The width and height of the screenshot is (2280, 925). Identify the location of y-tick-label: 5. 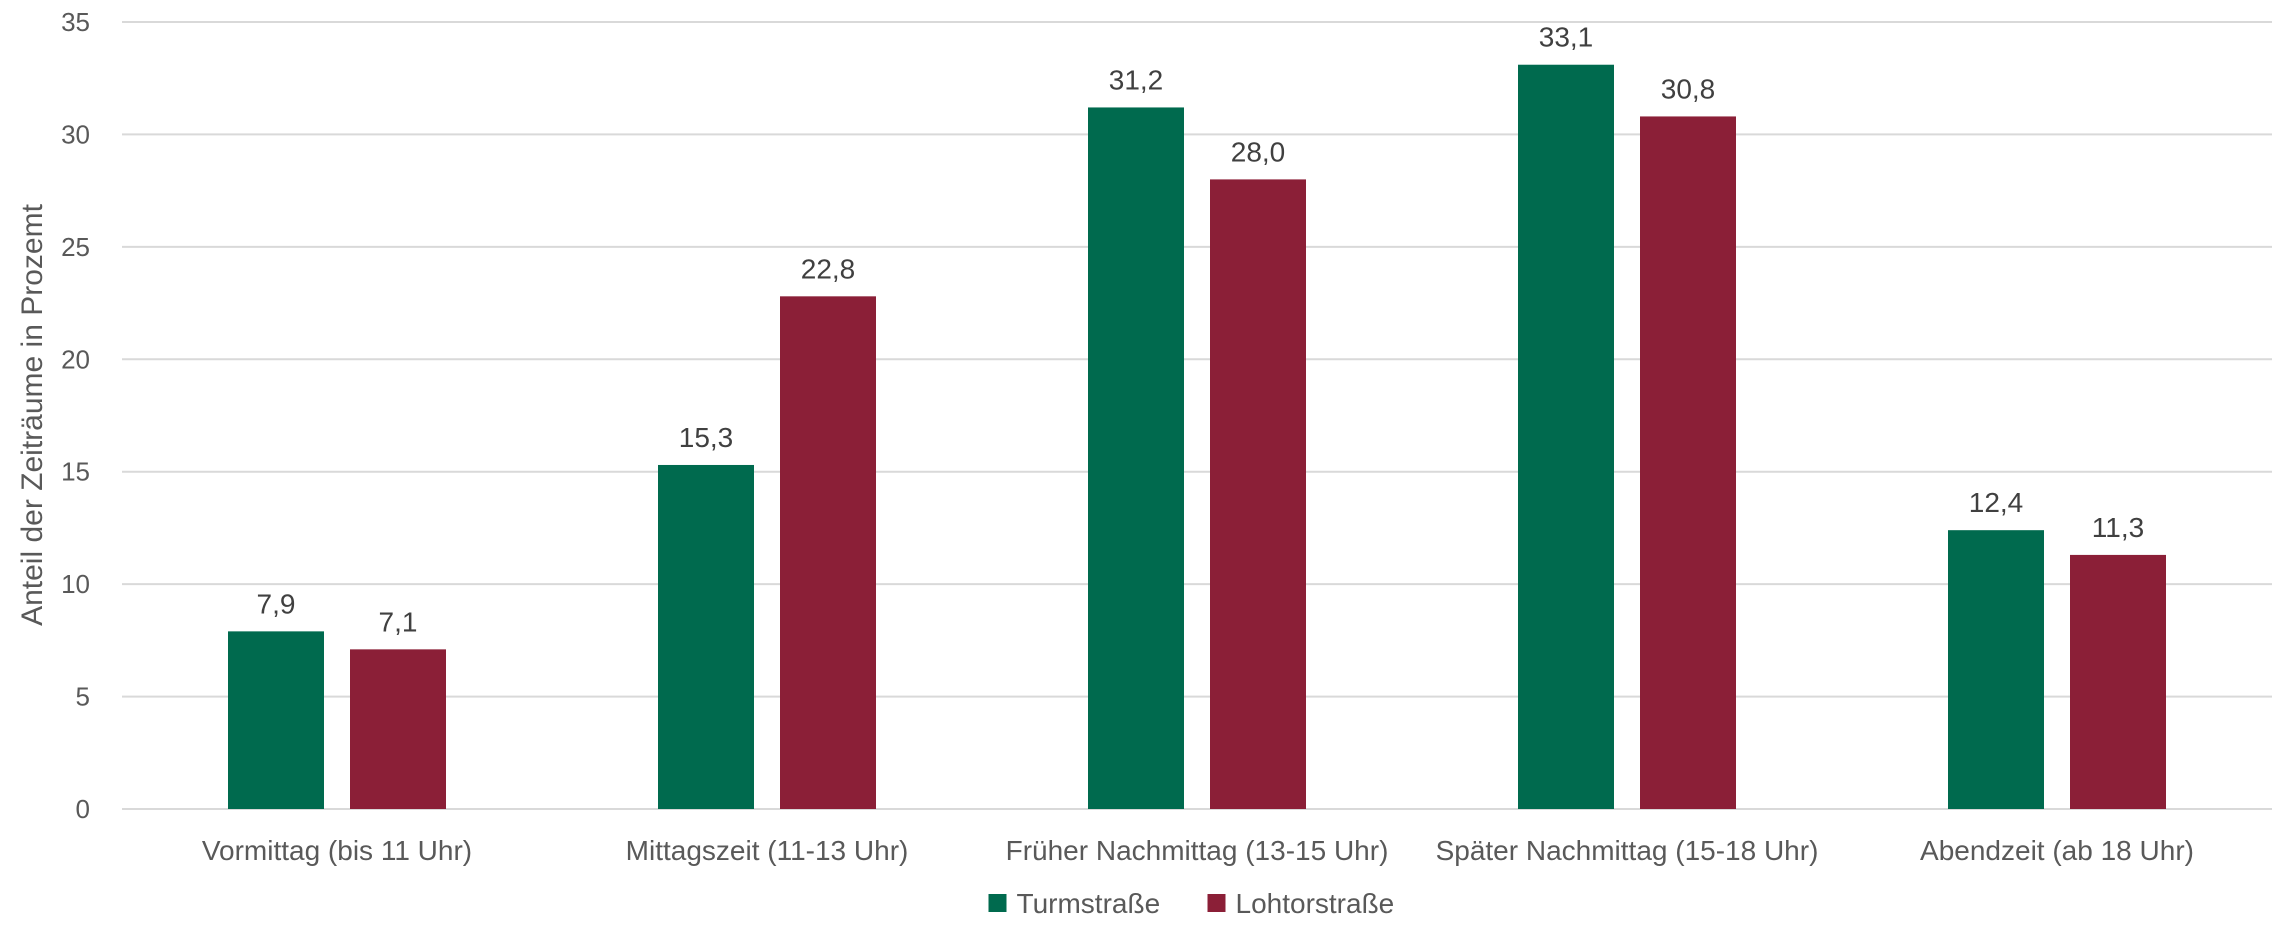
(83, 697).